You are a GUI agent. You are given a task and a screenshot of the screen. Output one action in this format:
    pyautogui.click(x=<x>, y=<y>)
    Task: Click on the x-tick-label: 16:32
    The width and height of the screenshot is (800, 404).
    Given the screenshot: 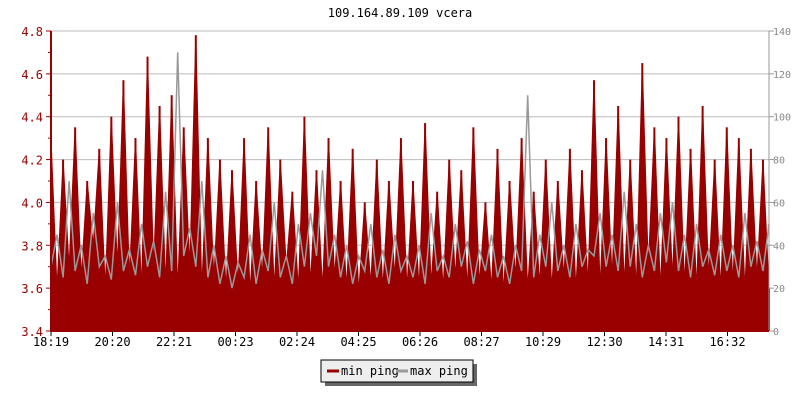 What is the action you would take?
    pyautogui.click(x=727, y=342)
    